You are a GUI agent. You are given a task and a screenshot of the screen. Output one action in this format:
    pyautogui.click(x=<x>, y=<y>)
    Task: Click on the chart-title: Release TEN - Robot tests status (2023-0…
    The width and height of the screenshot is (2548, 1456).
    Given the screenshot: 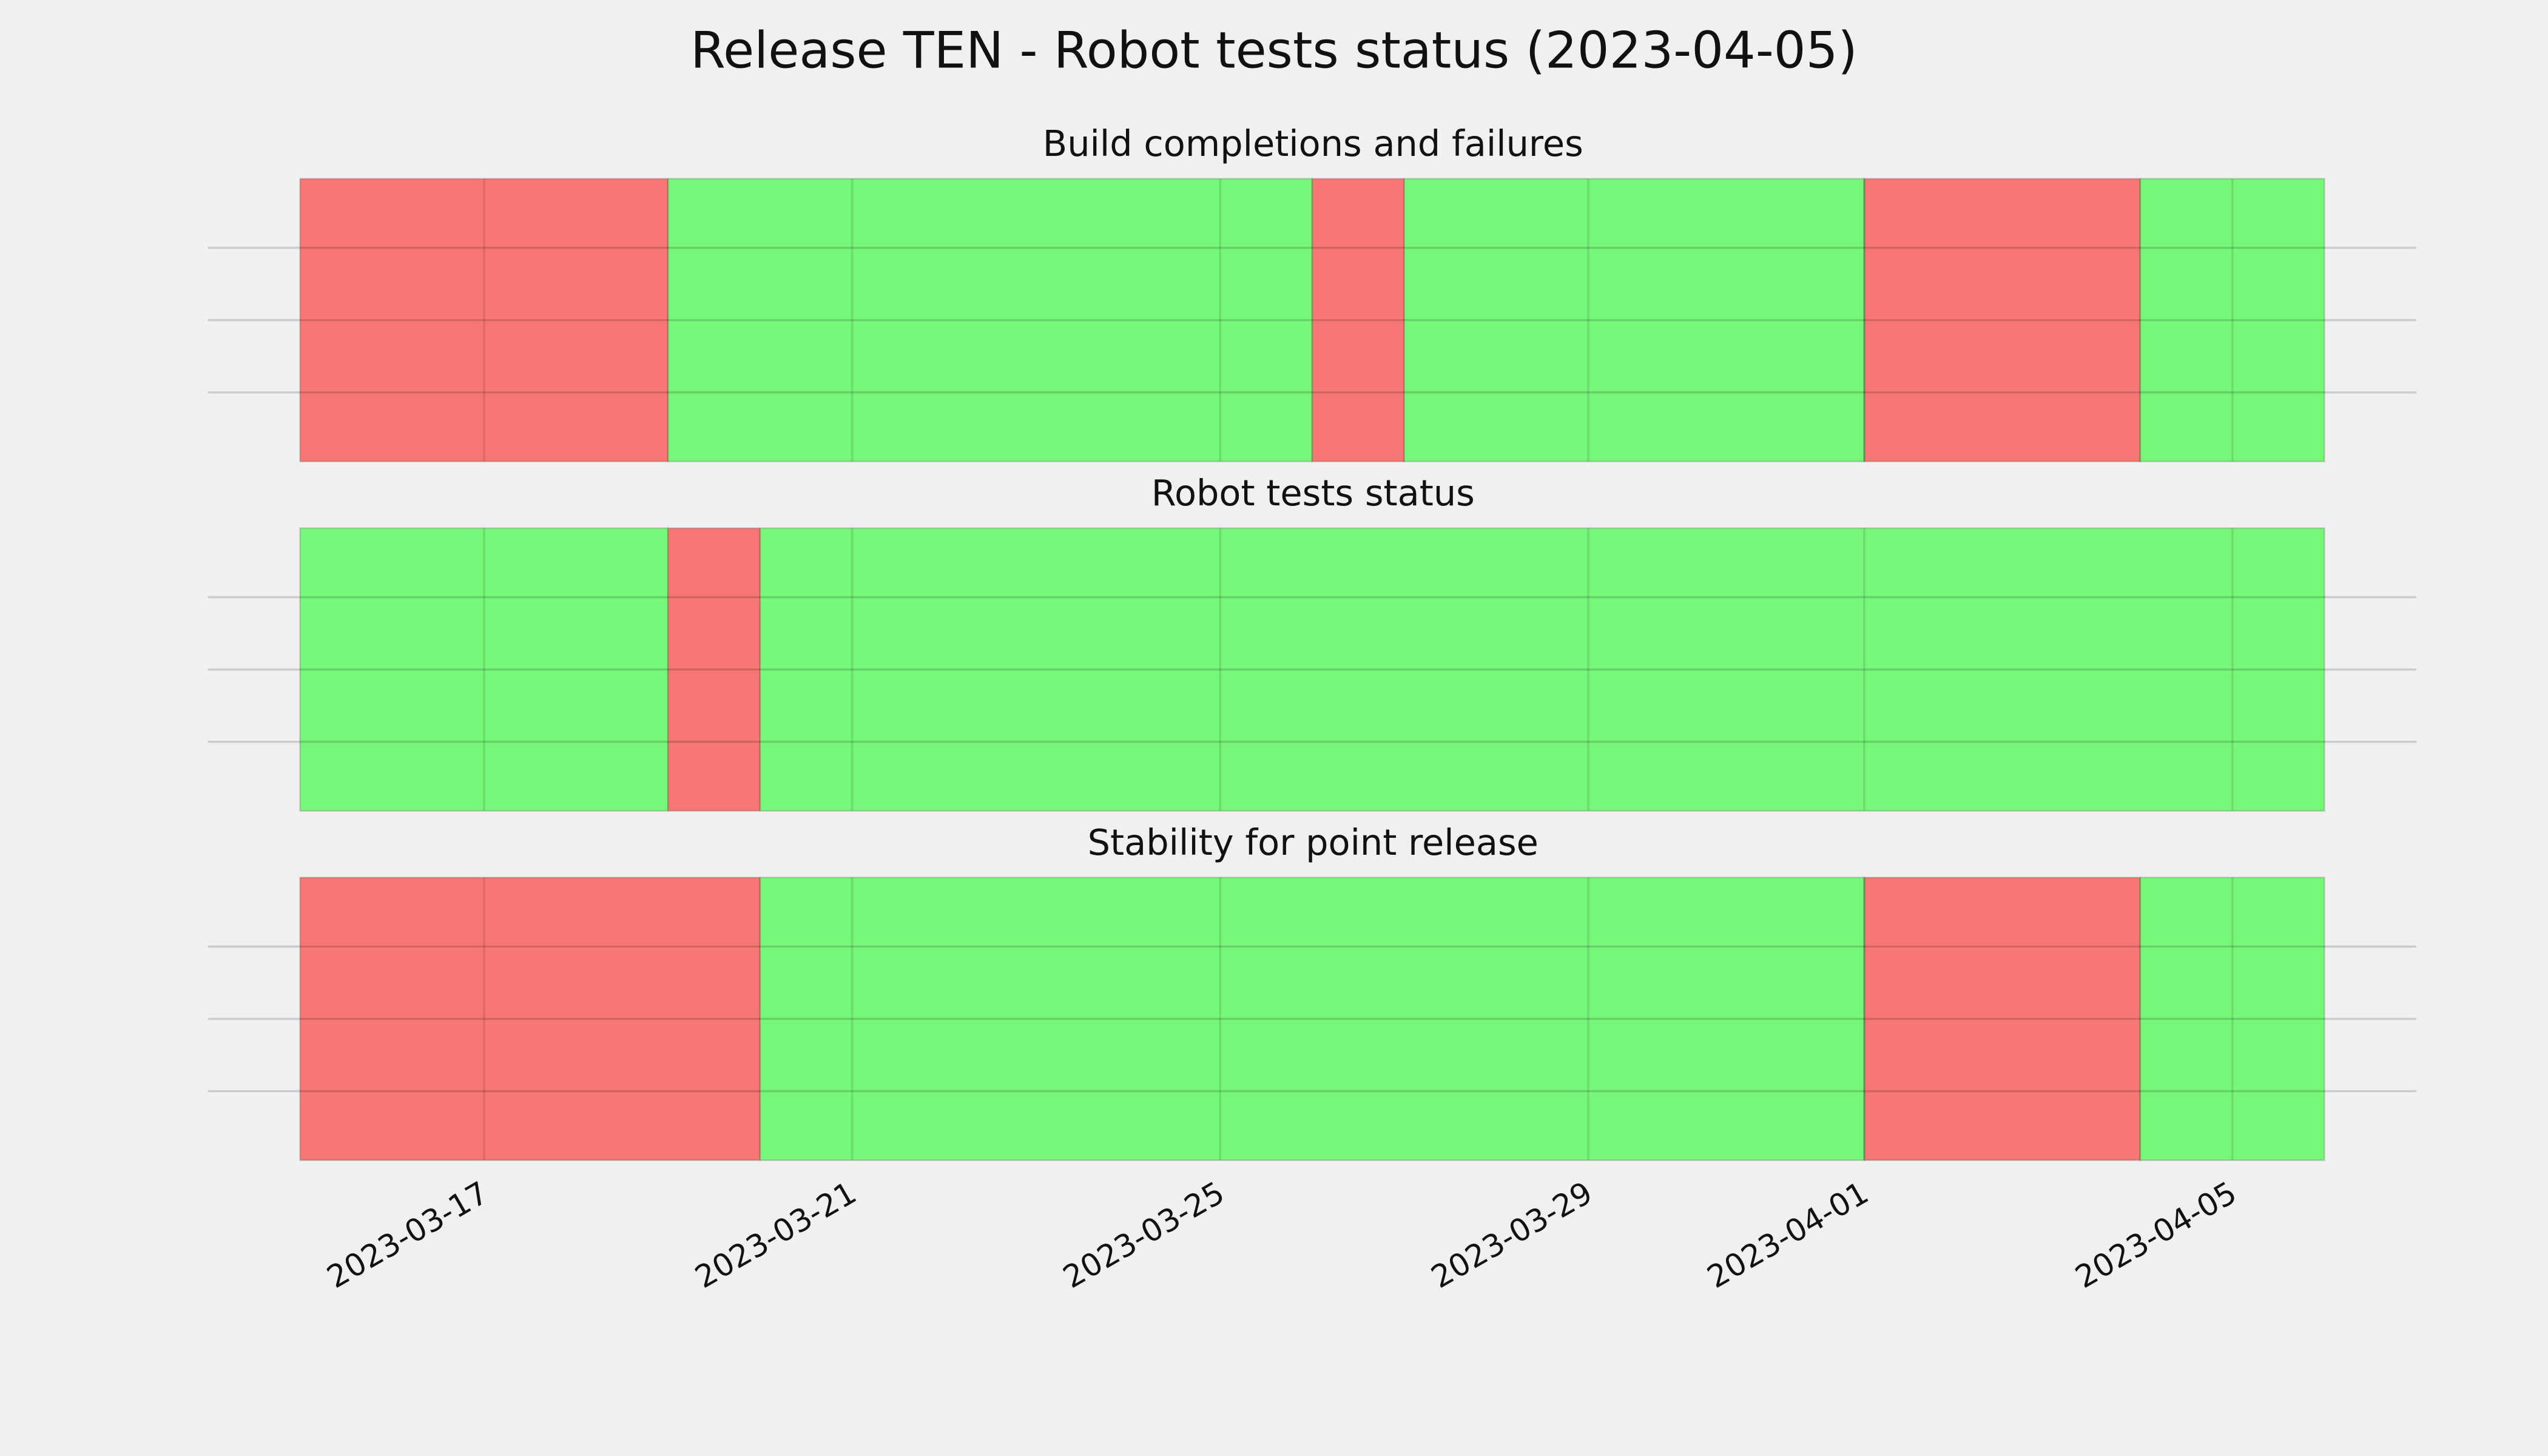 What is the action you would take?
    pyautogui.click(x=1274, y=50)
    